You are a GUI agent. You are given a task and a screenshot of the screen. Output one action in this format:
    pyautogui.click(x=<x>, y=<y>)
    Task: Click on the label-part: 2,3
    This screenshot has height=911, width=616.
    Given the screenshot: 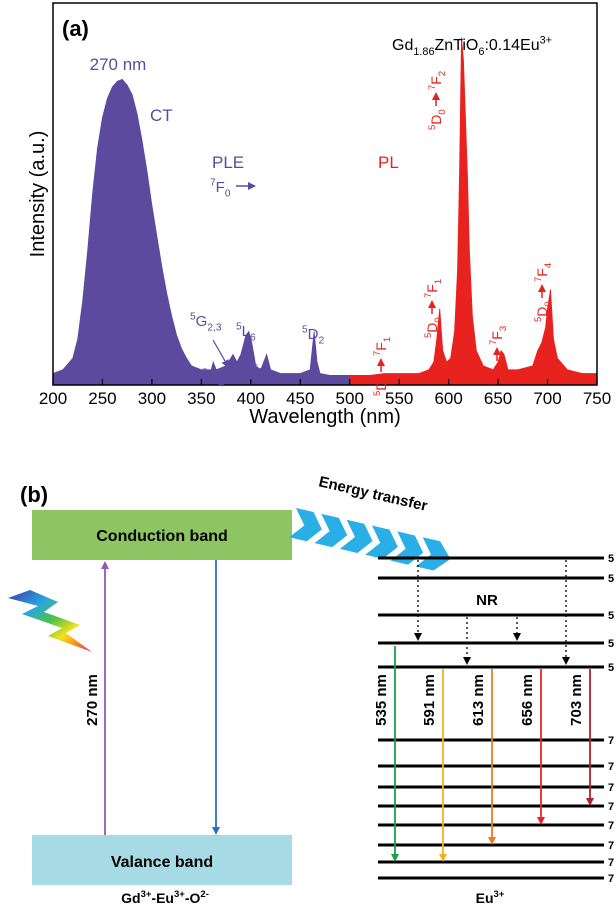 What is the action you would take?
    pyautogui.click(x=214, y=328)
    